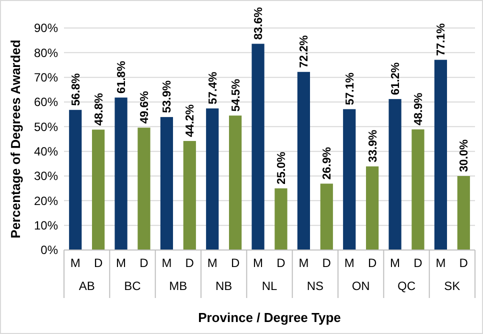 Image resolution: width=483 pixels, height=334 pixels. Describe the element at coordinates (223, 286) in the screenshot. I see `x-tick-label: NB` at that location.